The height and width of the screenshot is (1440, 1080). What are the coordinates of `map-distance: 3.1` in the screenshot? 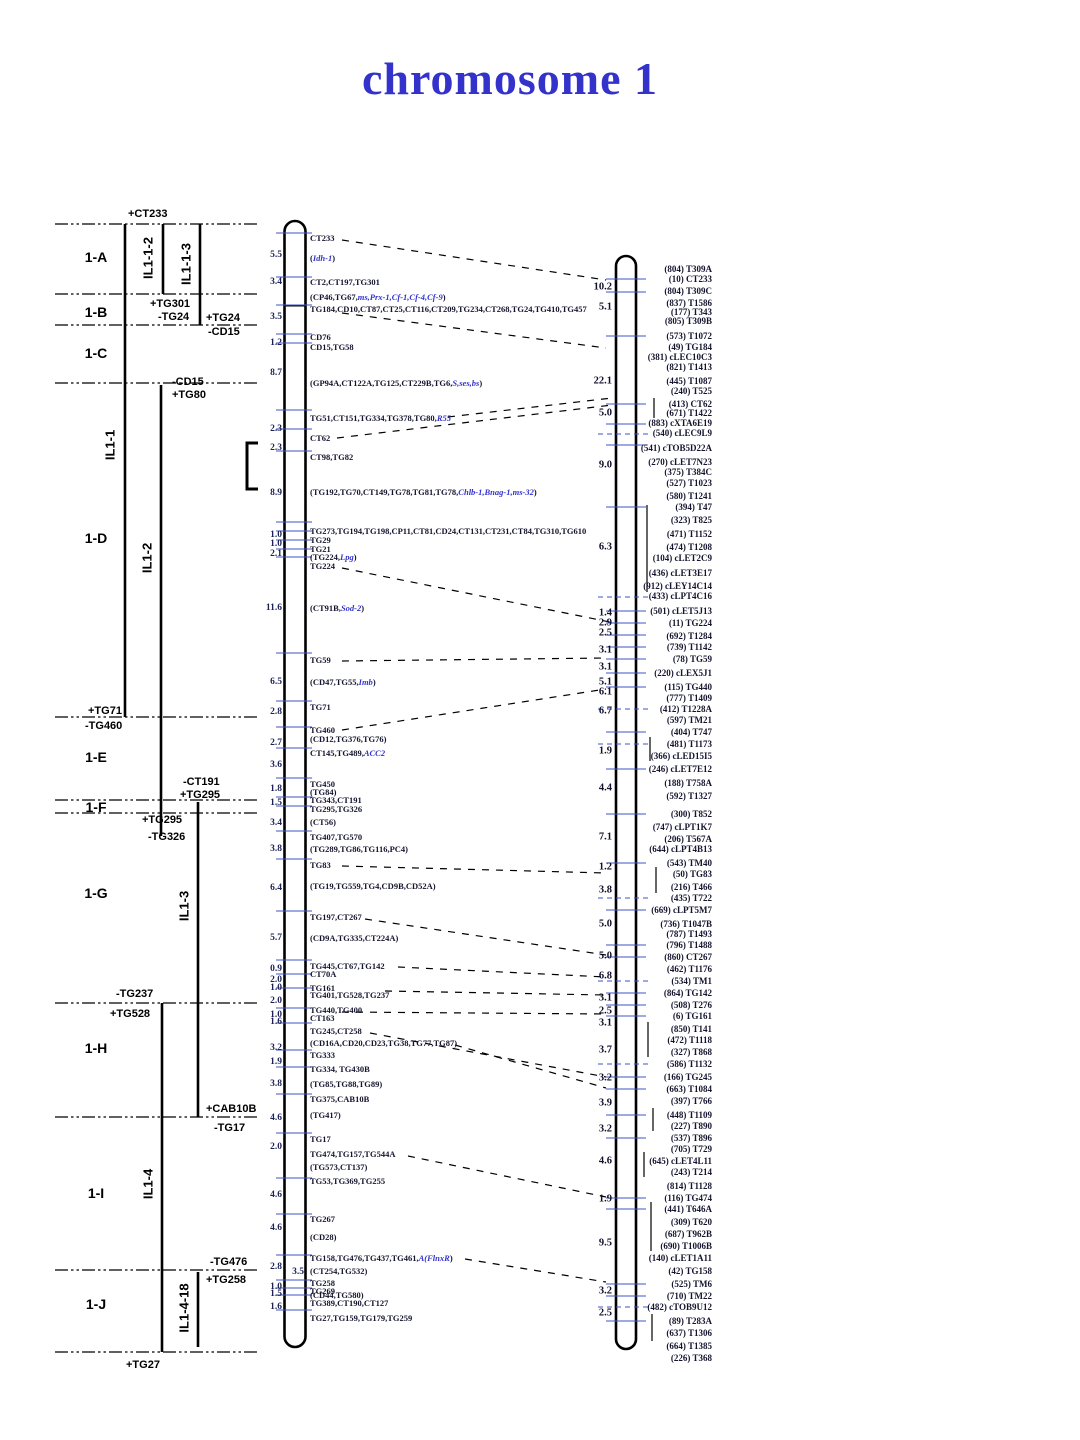 It's located at (605, 1023).